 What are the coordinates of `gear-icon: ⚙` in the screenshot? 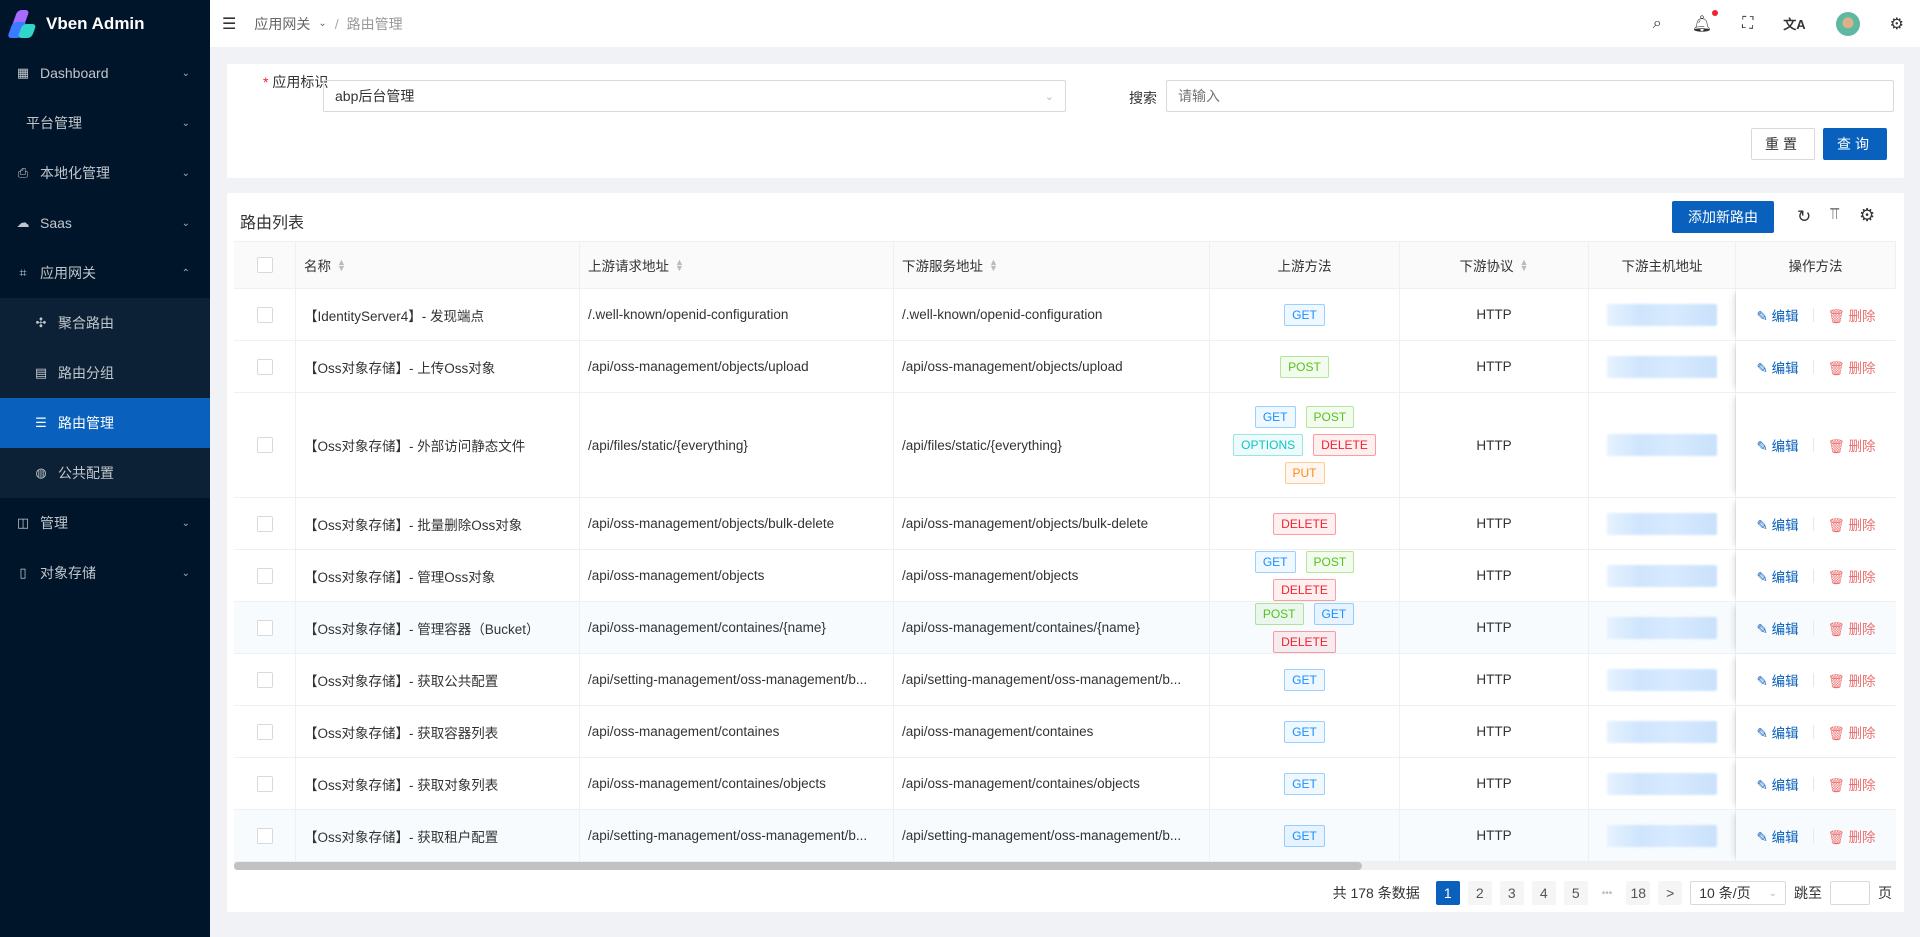 It's located at (1896, 24).